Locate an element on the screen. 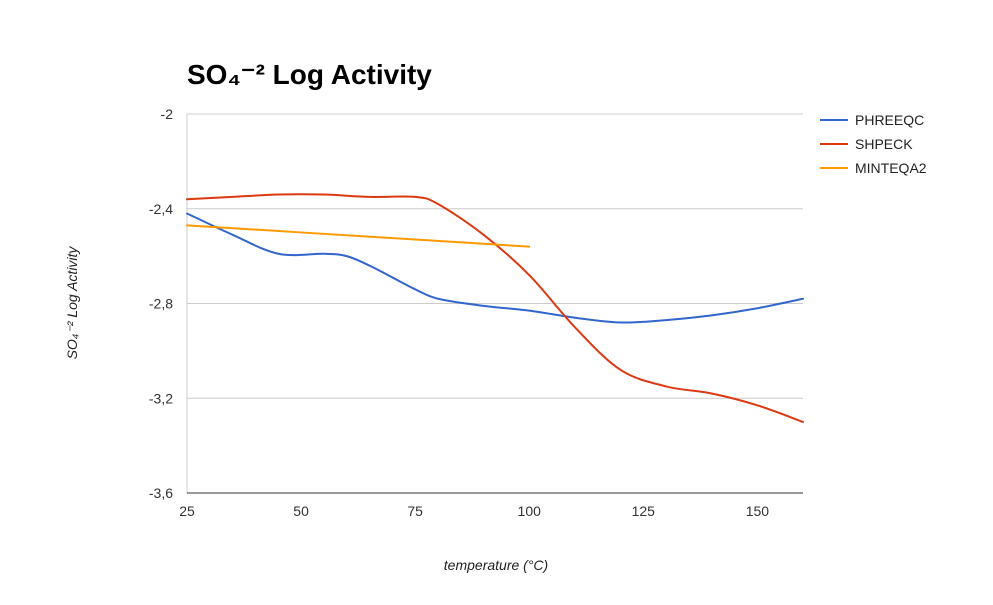 This screenshot has height=605, width=993. x-tick-label: 150 is located at coordinates (758, 511).